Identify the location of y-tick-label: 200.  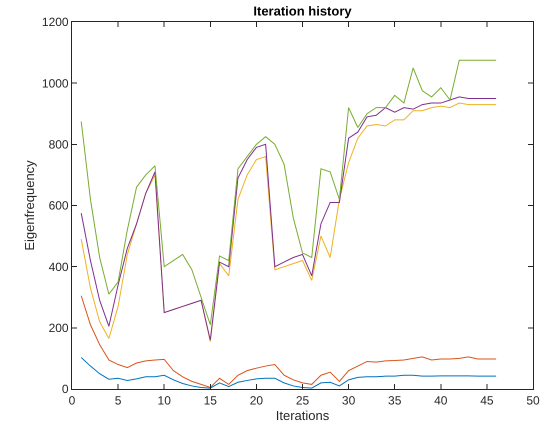
(58, 328).